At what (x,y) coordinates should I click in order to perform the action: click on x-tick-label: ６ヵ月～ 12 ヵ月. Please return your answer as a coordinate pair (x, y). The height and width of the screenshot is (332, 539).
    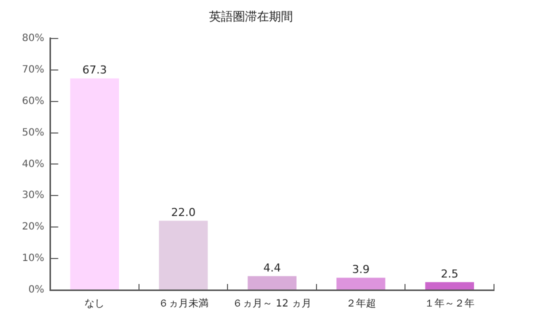
    Looking at the image, I should click on (272, 304).